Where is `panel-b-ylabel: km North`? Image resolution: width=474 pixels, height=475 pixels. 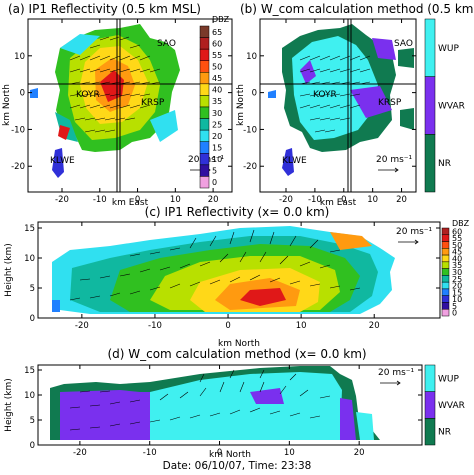 panel-b-ylabel: km North is located at coordinates (241, 105).